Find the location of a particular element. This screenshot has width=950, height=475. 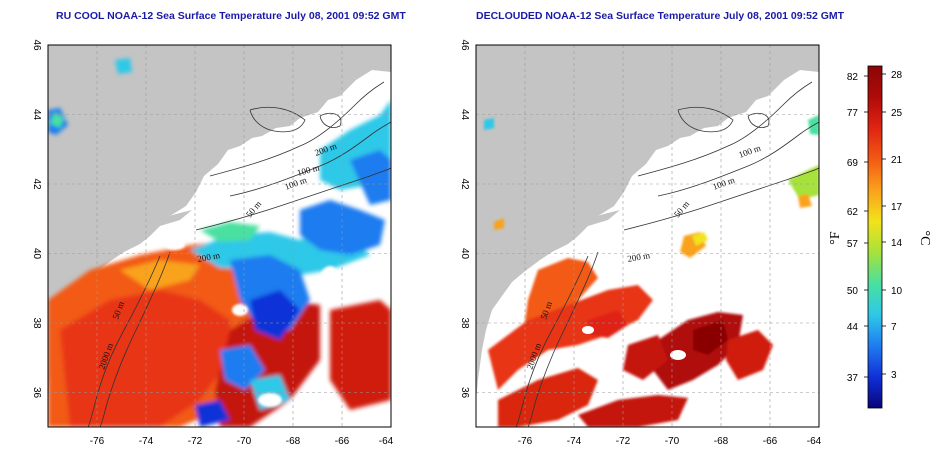

fahrenheit-tick-label: 82 is located at coordinates (853, 77).